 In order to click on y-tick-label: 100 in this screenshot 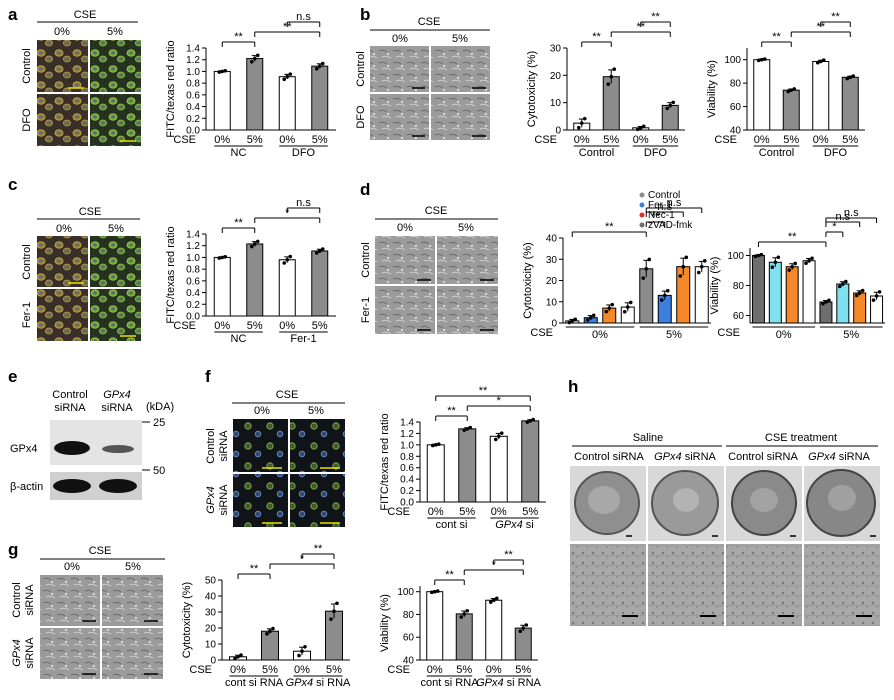, I will do `click(735, 256)`.